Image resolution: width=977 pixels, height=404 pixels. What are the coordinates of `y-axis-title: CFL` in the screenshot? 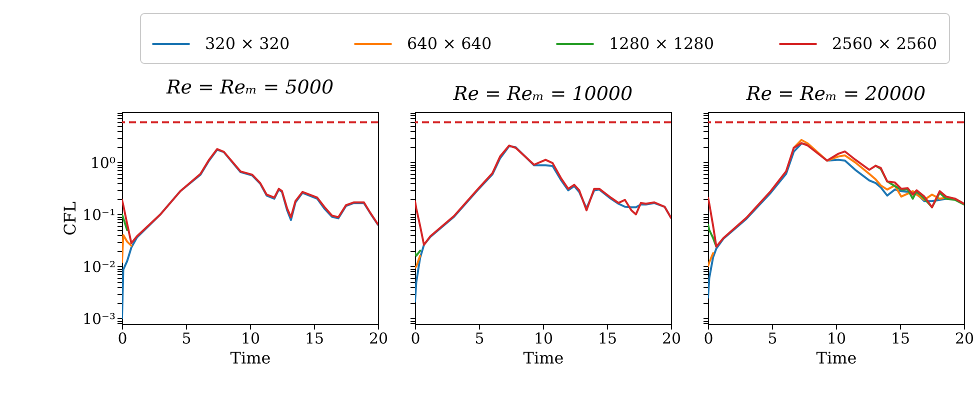 It's located at (70, 218).